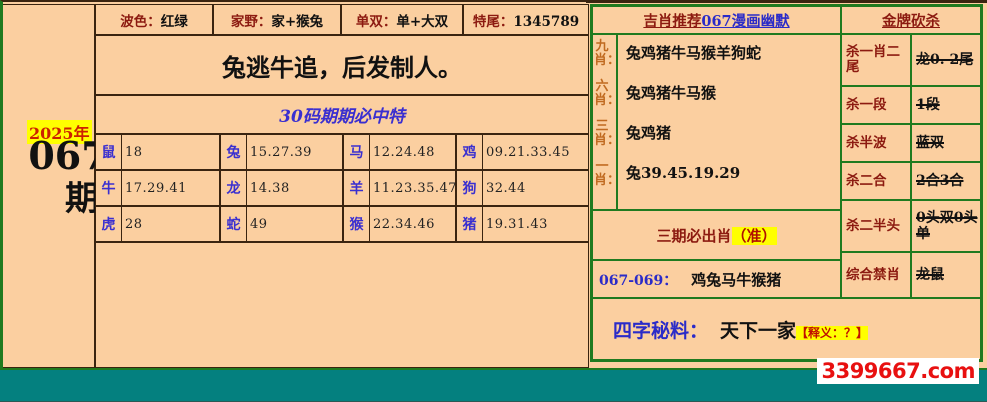 The image size is (987, 402). Describe the element at coordinates (157, 152) in the screenshot. I see `zodiac-cell: 鼠 18` at that location.